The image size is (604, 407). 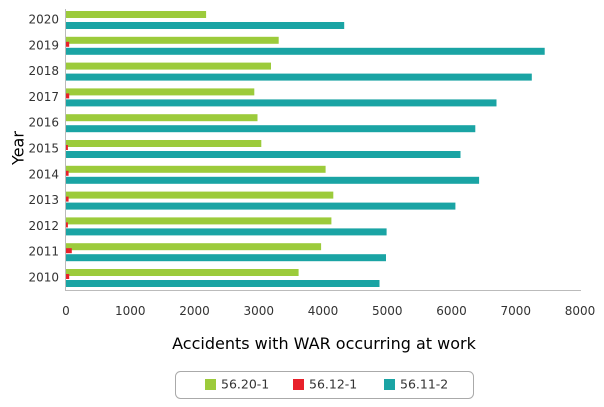 I want to click on bar-2011-56.11-2, so click(x=226, y=258).